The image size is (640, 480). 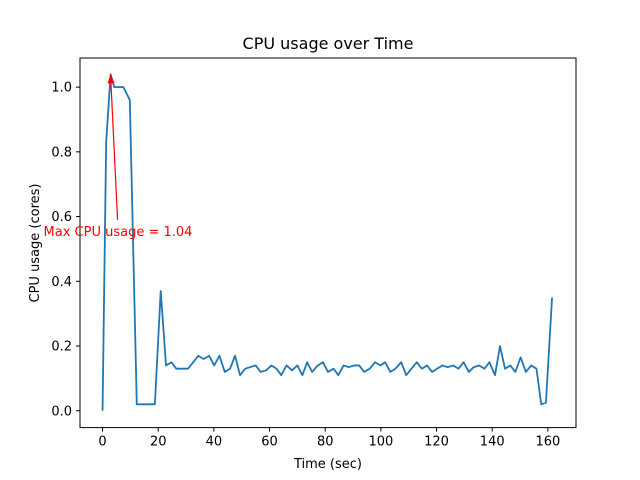 I want to click on x-tick-label: 40, so click(x=214, y=442).